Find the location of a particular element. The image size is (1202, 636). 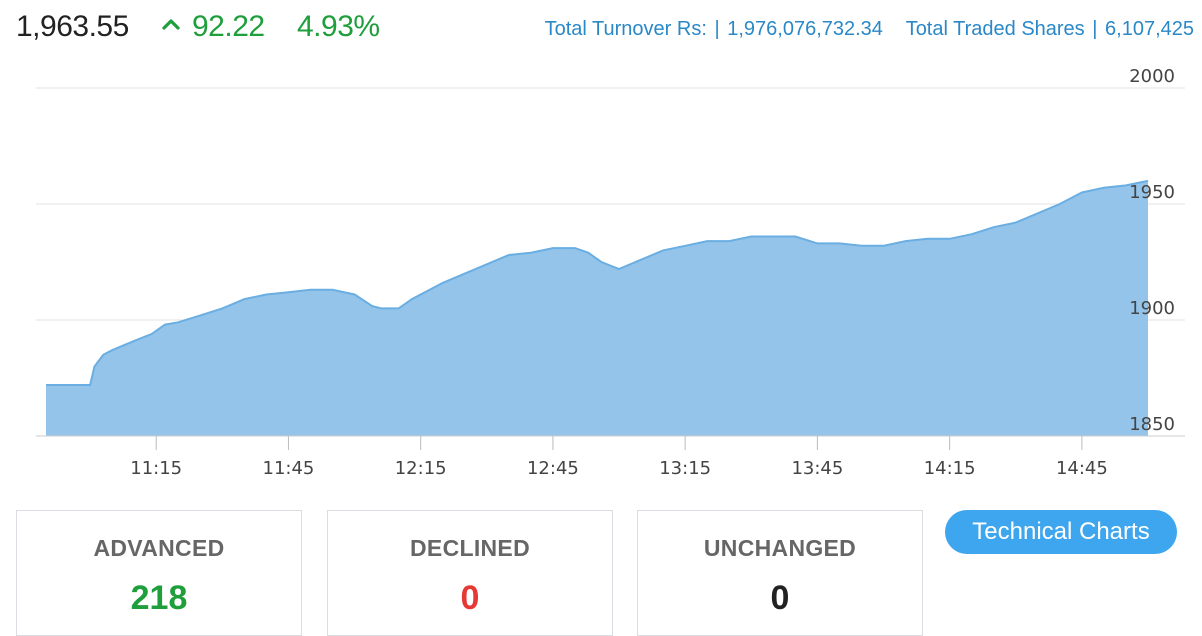

declined-label: DECLINED is located at coordinates (470, 548).